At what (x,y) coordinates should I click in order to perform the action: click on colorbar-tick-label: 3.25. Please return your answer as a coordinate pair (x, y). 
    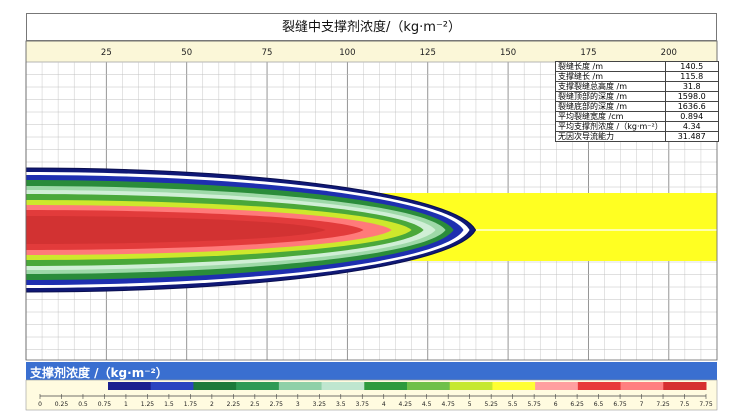
    Looking at the image, I should click on (320, 404).